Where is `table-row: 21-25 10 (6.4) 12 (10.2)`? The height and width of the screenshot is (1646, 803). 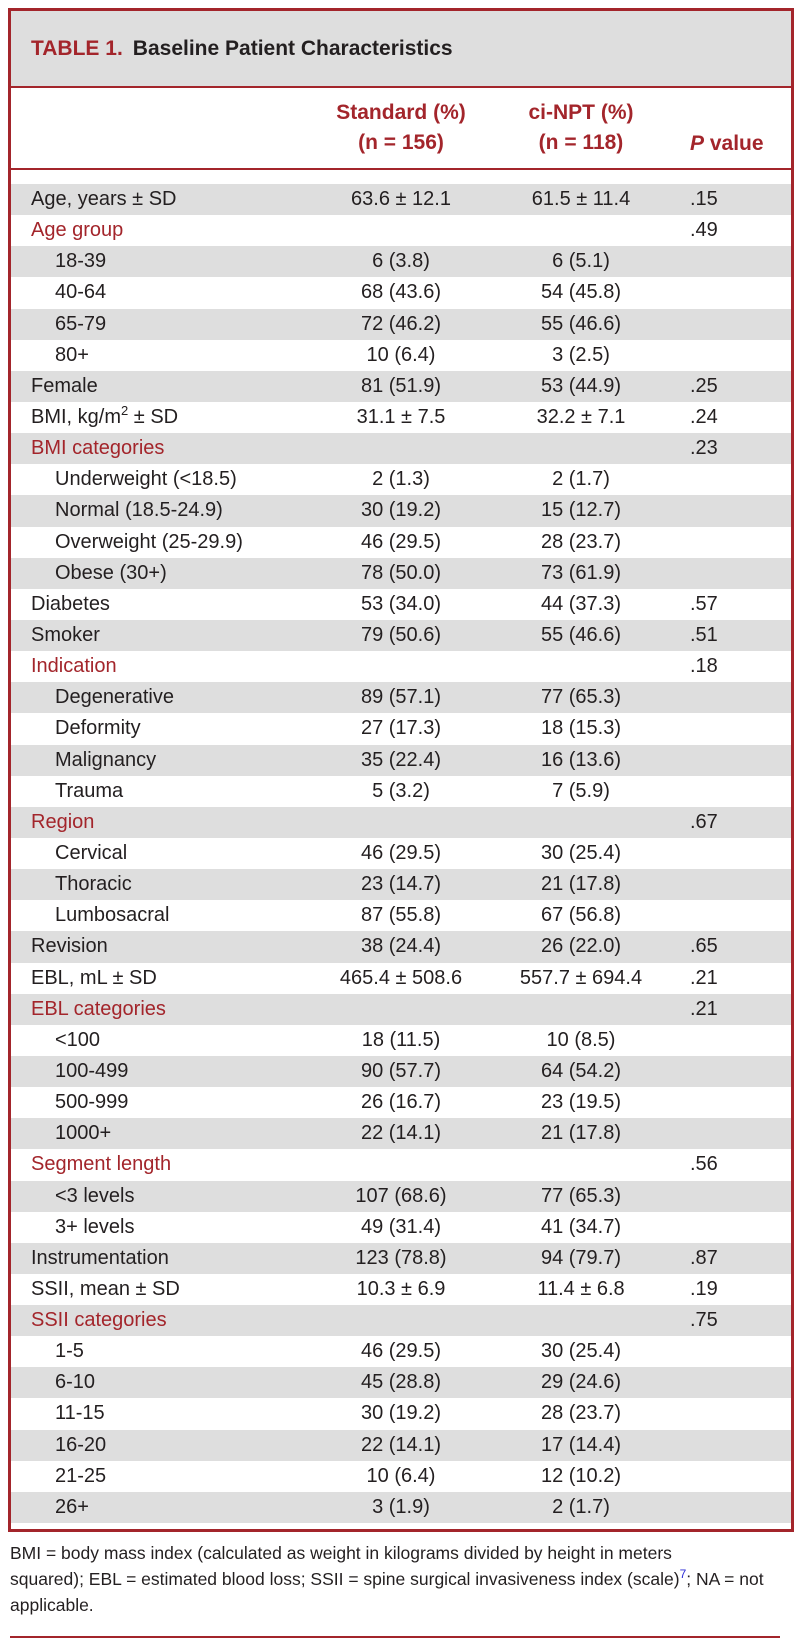
table-row: 21-25 10 (6.4) 12 (10.2) is located at coordinates (401, 1476).